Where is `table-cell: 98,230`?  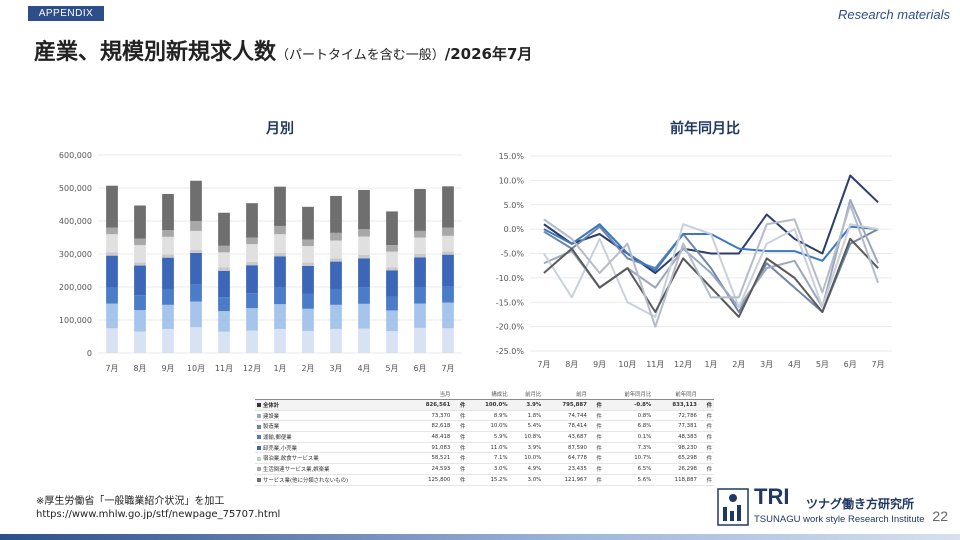 table-cell: 98,230 is located at coordinates (676, 448).